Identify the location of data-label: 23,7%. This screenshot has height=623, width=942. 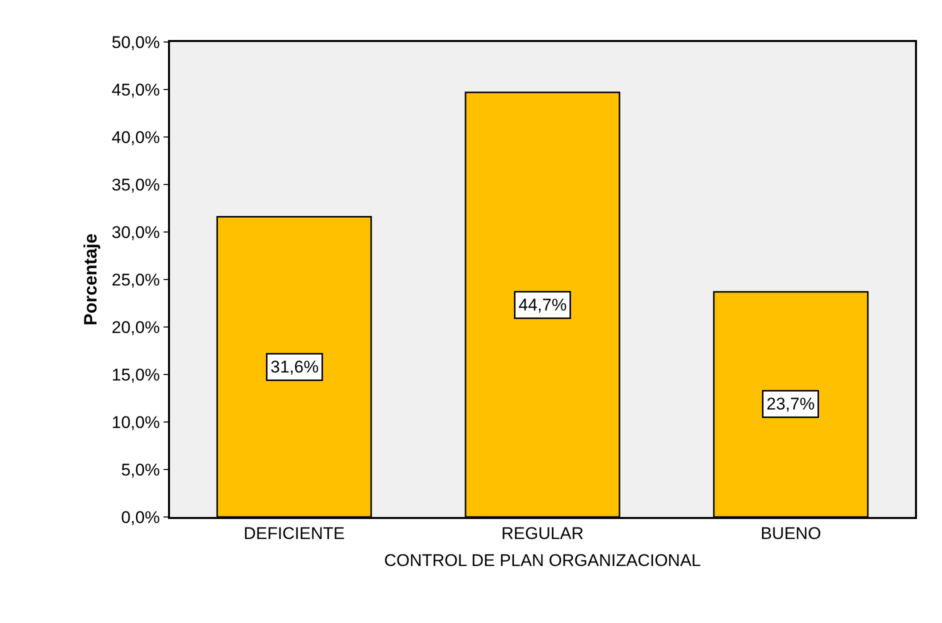
(790, 404).